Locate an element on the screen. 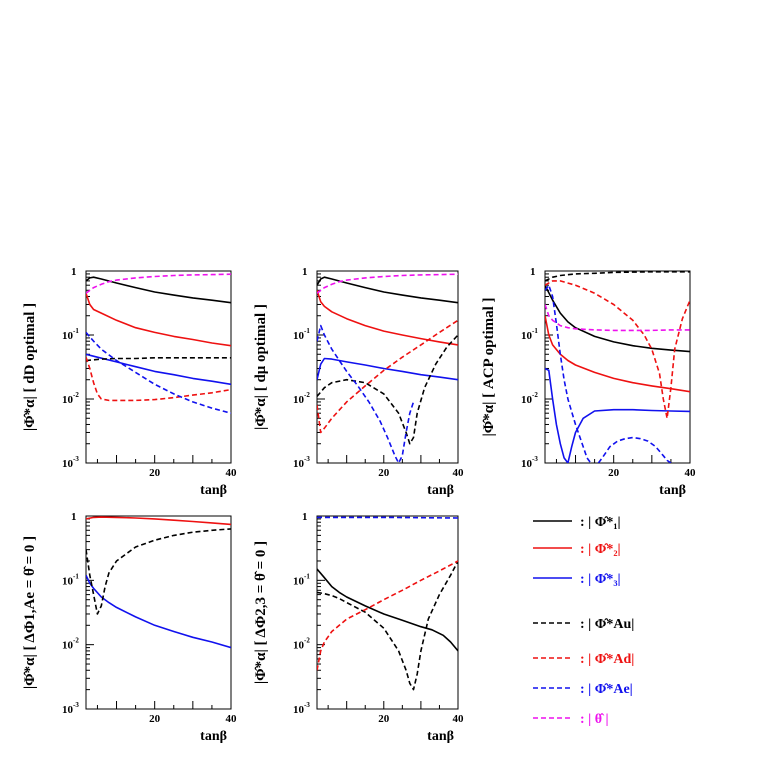 The height and width of the screenshot is (763, 763). y-axis-label: |Φ̂*α| [ ACP optimal ] is located at coordinates (489, 366).